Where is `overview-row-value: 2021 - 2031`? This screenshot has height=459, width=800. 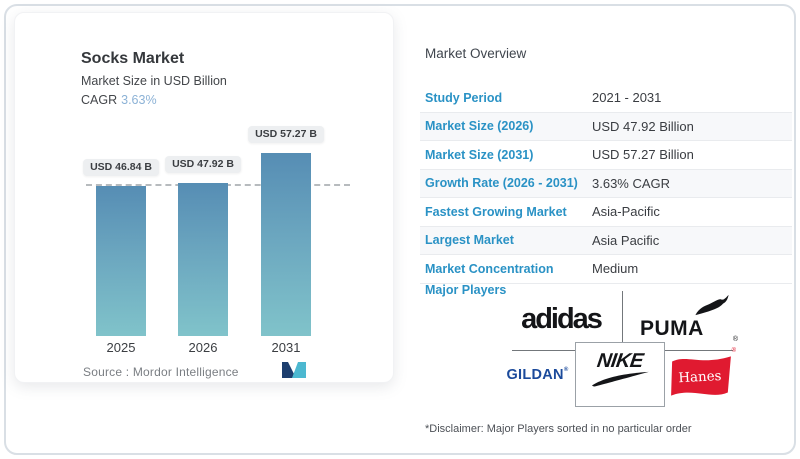
overview-row-value: 2021 - 2031 is located at coordinates (627, 98).